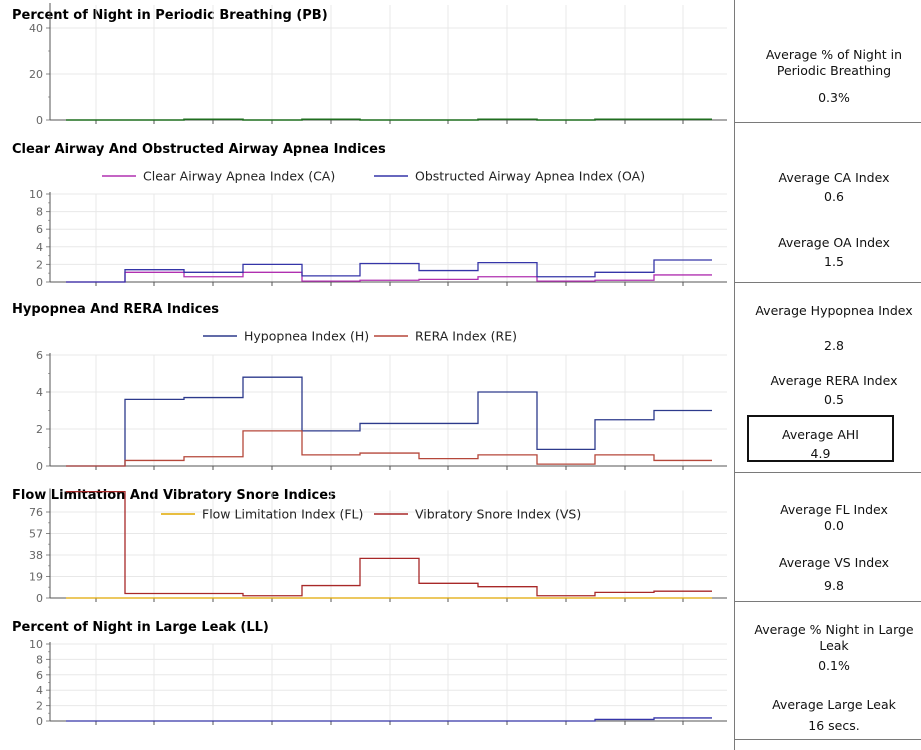  Describe the element at coordinates (834, 725) in the screenshot. I see `leak-average-value: 16 secs.` at that location.